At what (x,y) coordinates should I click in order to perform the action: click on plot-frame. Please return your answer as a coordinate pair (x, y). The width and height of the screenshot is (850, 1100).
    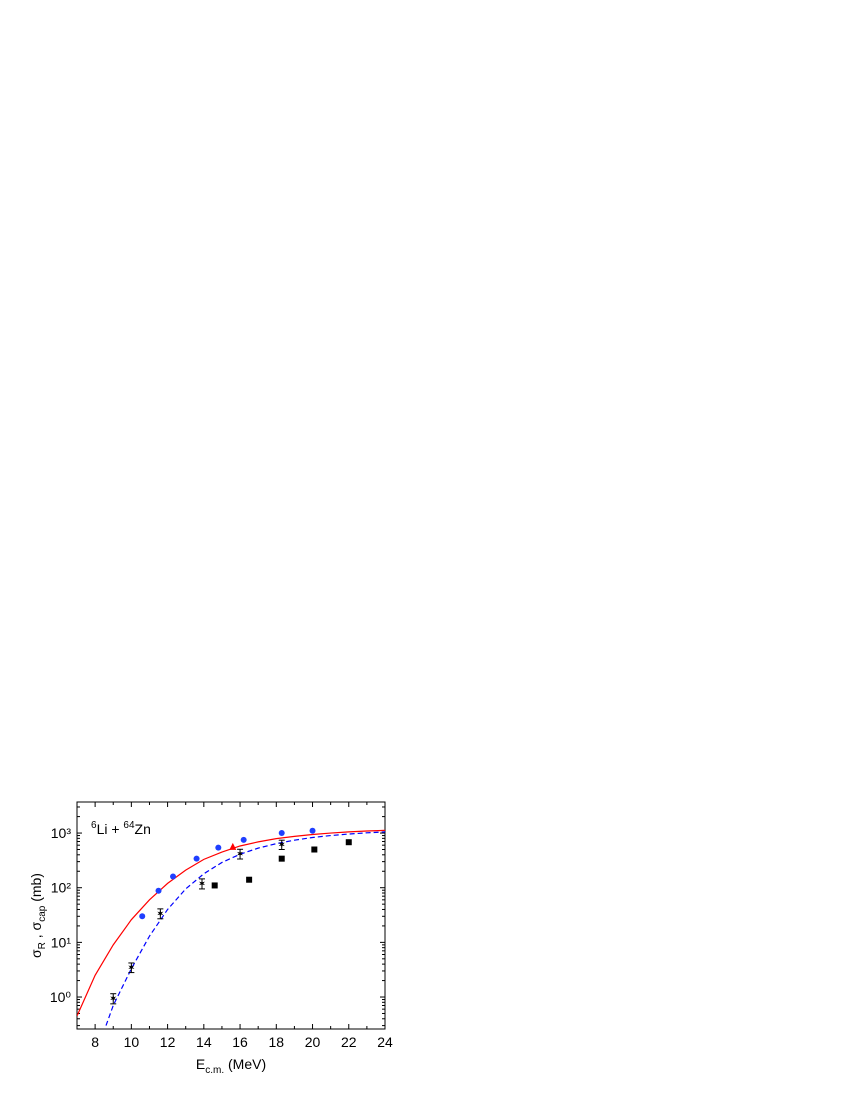
    Looking at the image, I should click on (231, 915).